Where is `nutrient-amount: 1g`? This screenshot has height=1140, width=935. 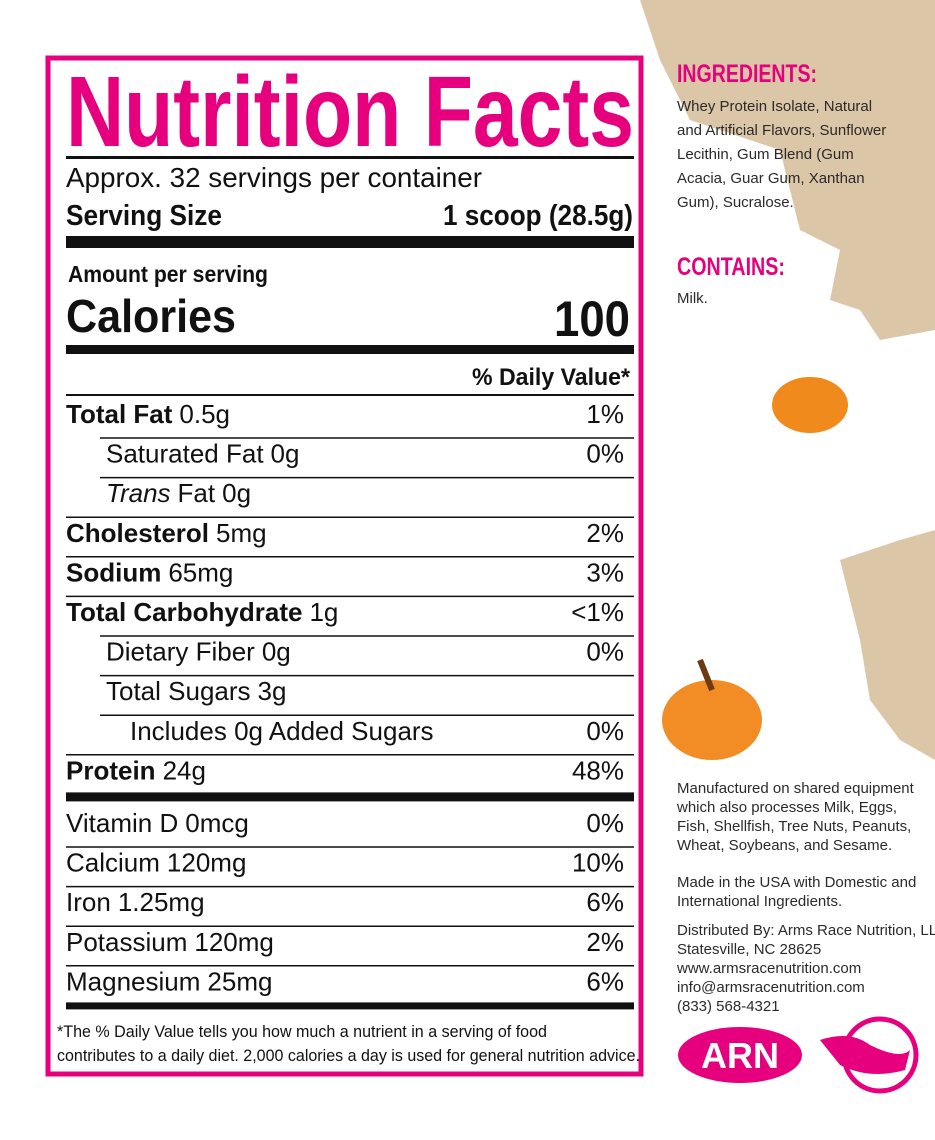 nutrient-amount: 1g is located at coordinates (323, 612).